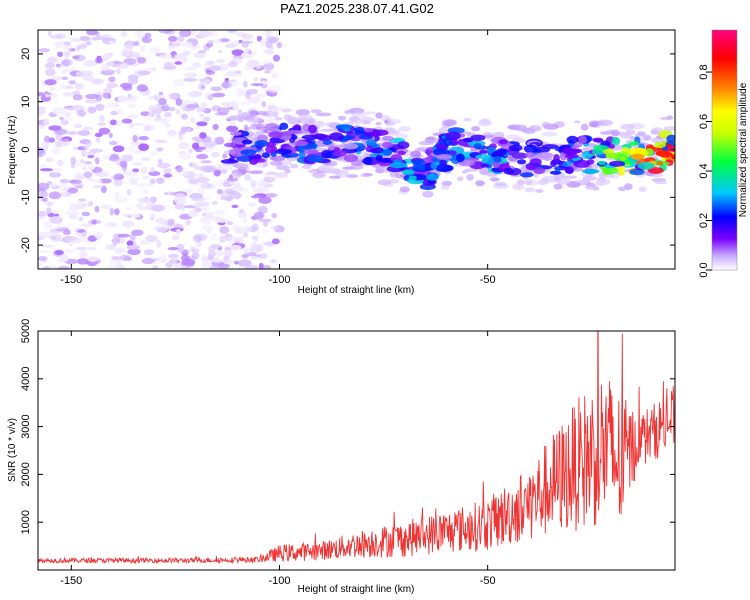 This screenshot has height=600, width=750. Describe the element at coordinates (724, 150) in the screenshot. I see `colorbar-gradient` at that location.